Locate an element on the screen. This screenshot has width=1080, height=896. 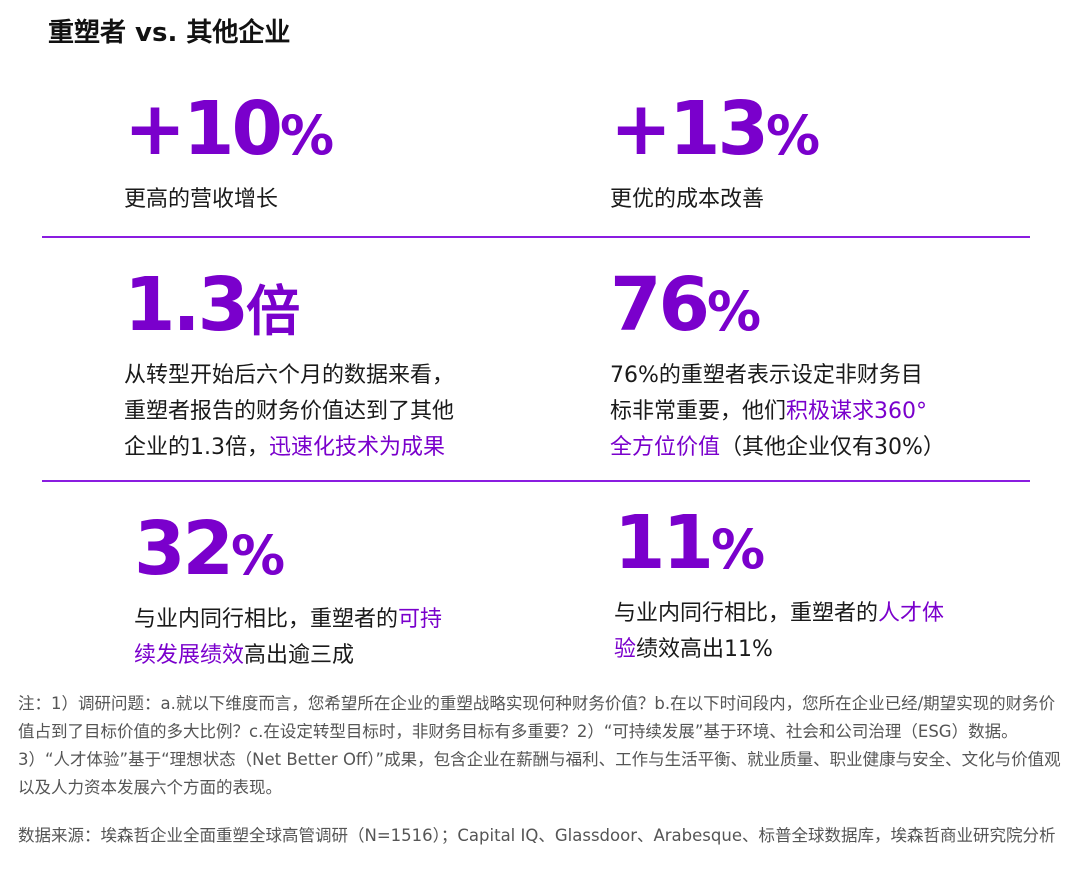
page-title: 重塑者 vs. 其他企业 is located at coordinates (169, 33).